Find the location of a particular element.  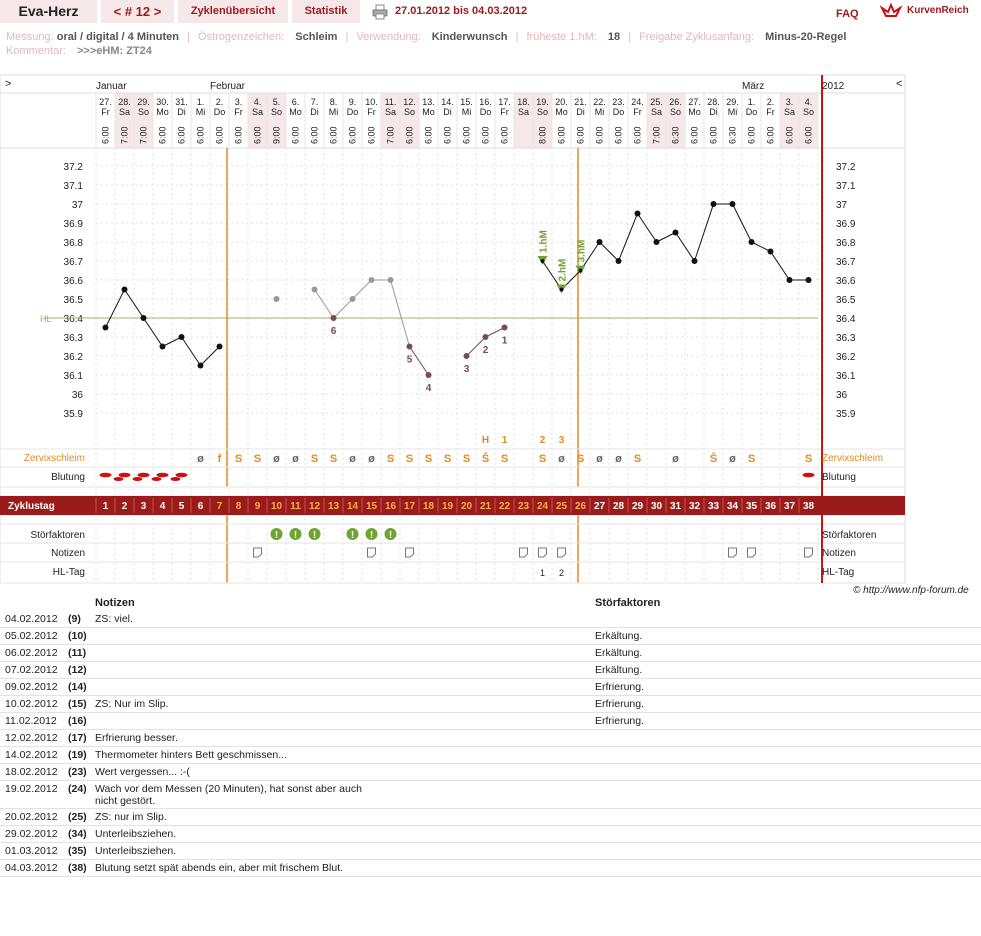

note-date: 20.02.2012 is located at coordinates (31, 817).